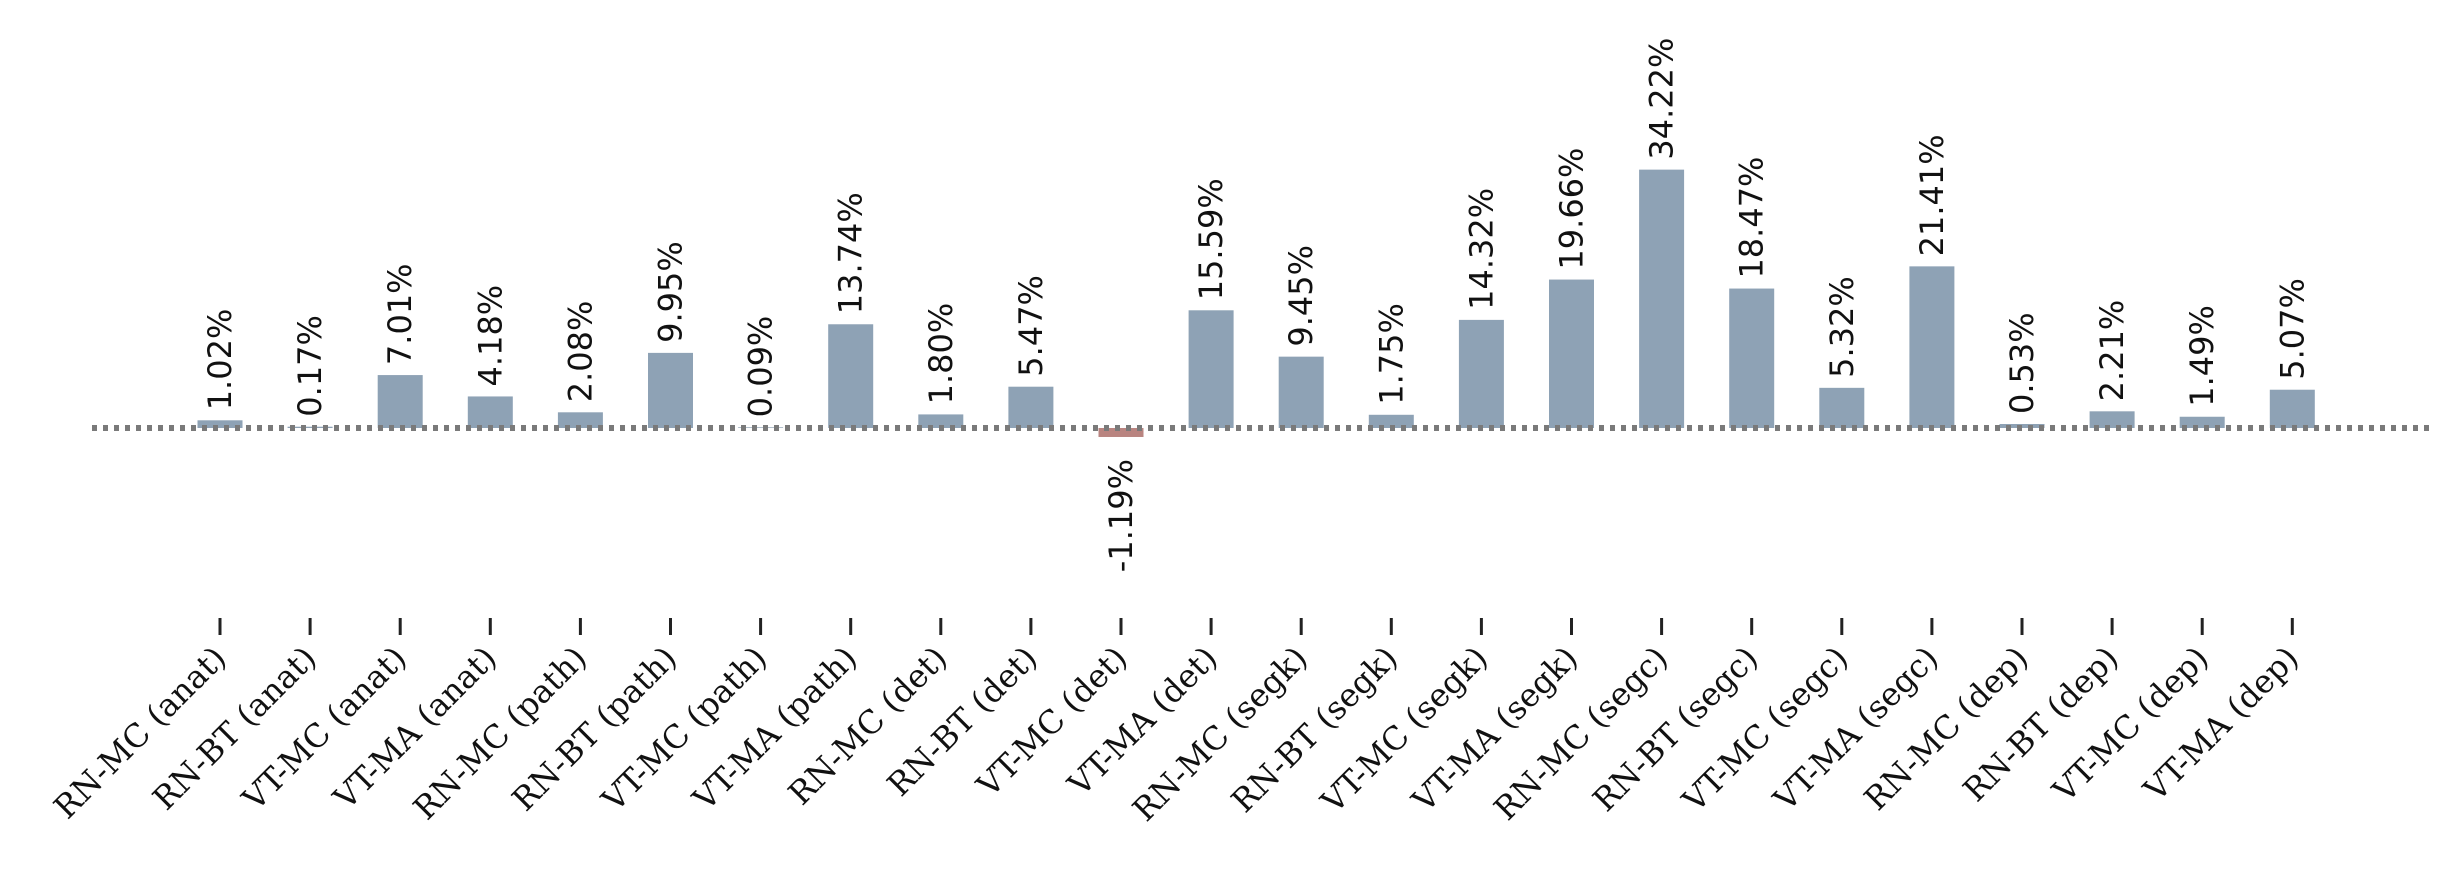 This screenshot has width=2446, height=870. Describe the element at coordinates (1301, 296) in the screenshot. I see `value-label: 9.45%` at that location.